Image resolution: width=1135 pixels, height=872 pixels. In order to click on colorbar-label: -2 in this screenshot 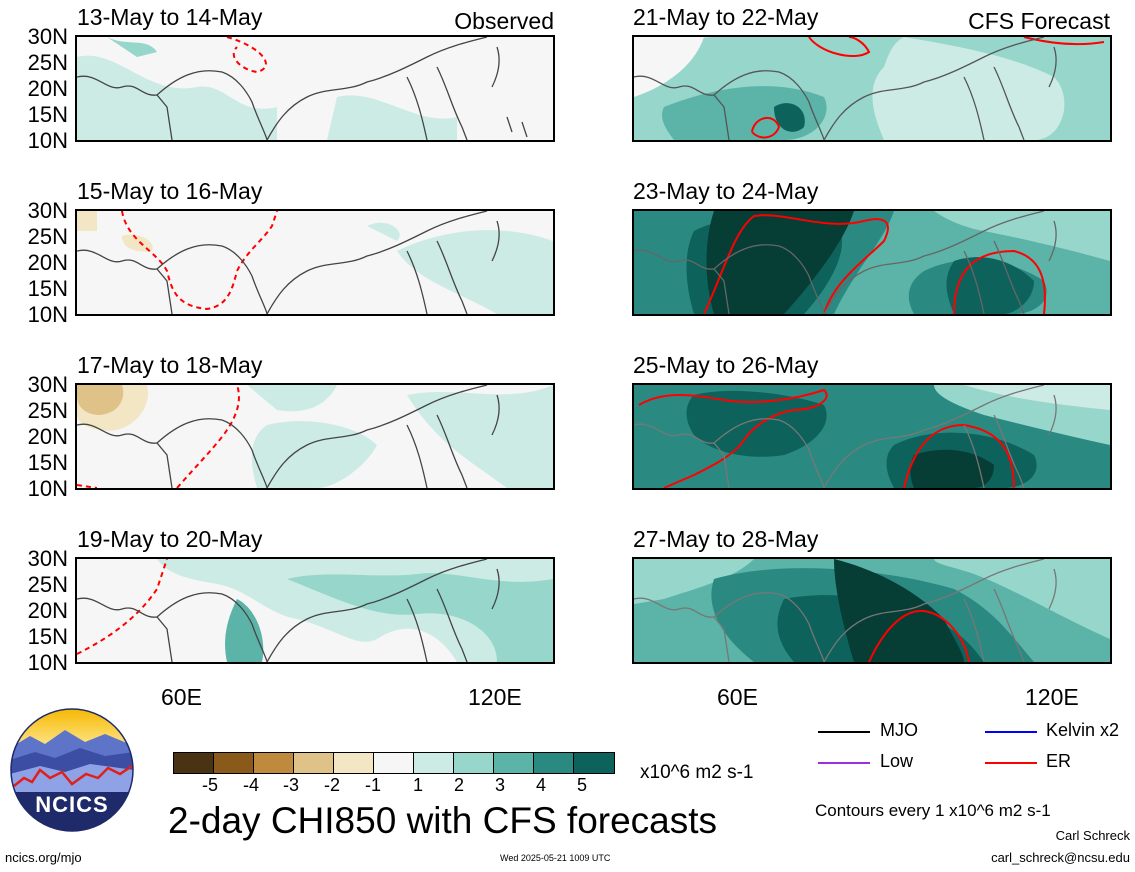, I will do `click(332, 785)`.